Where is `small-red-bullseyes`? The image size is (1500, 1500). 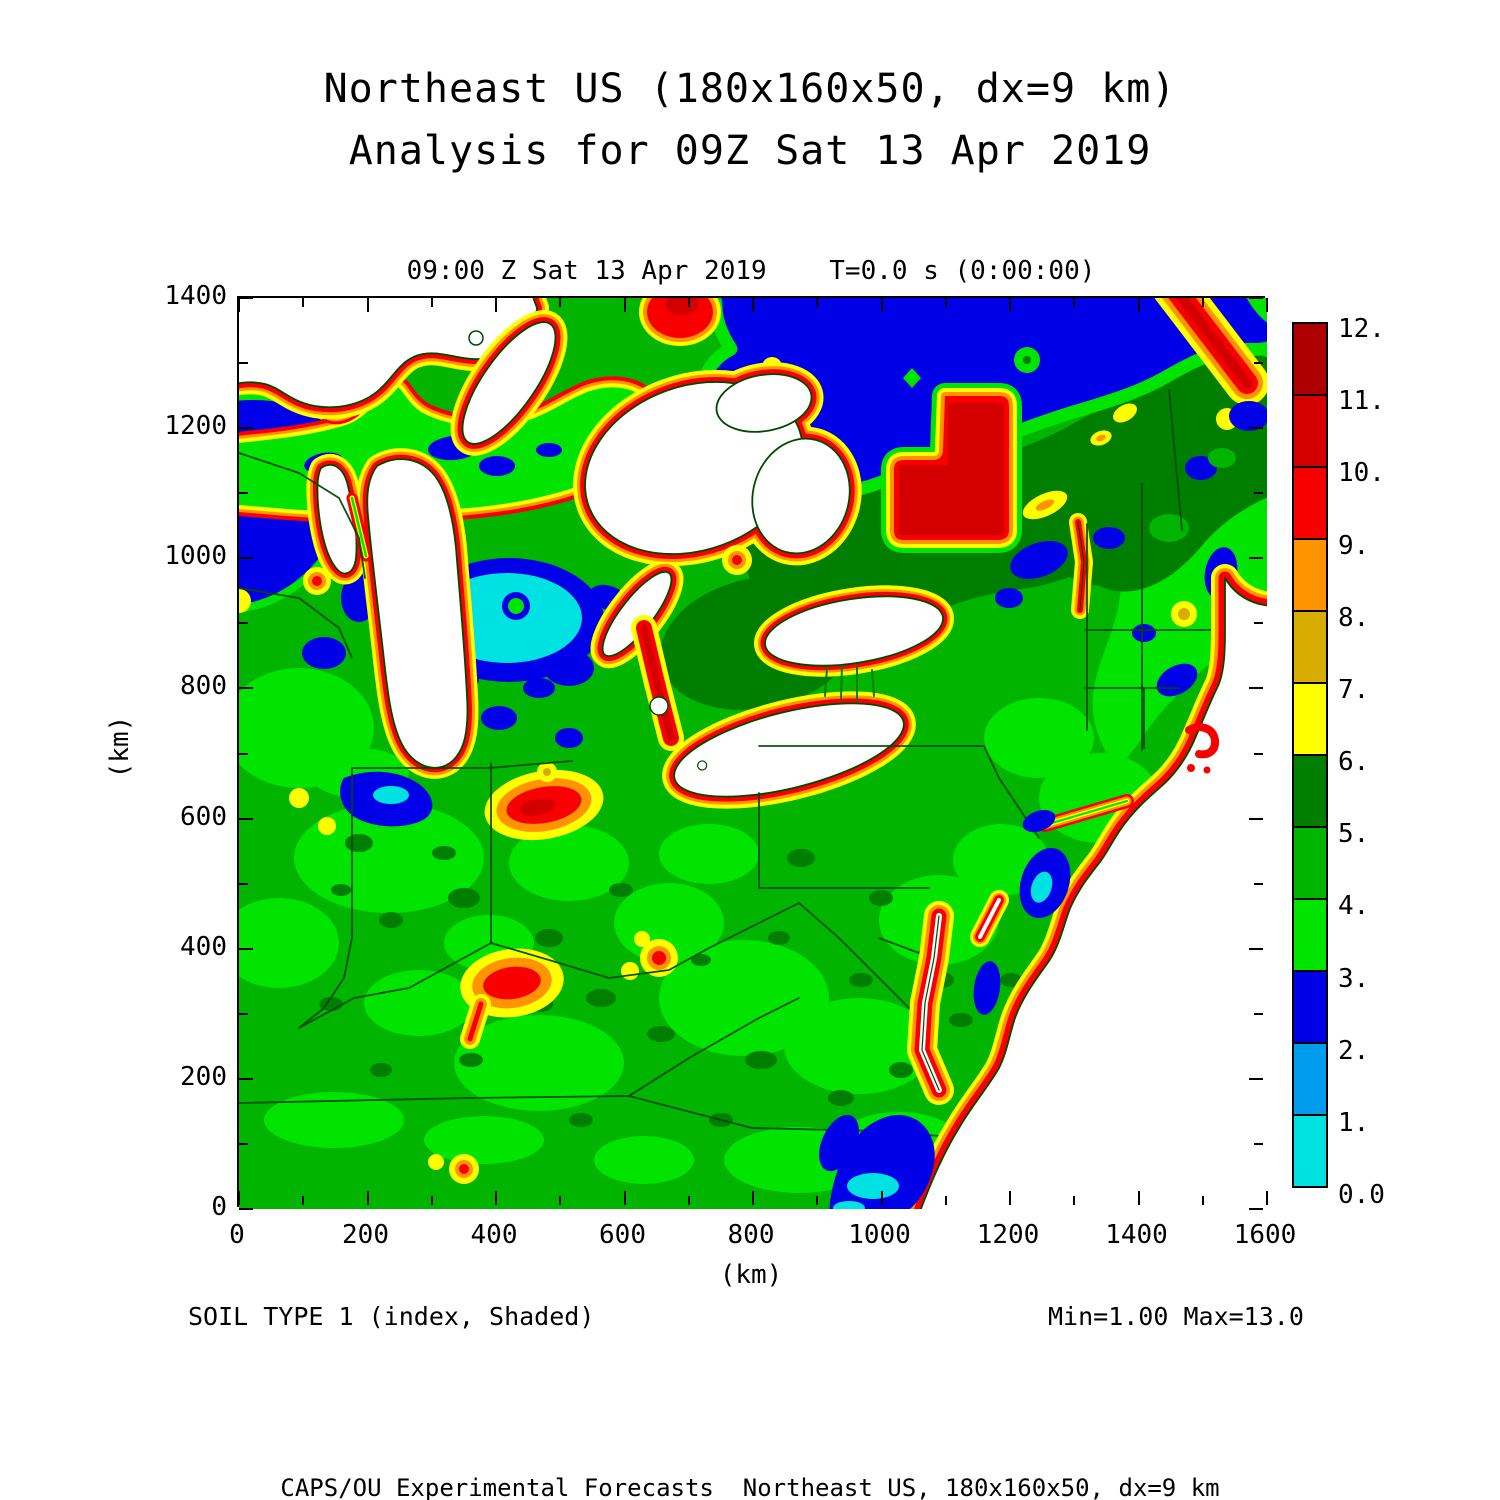
small-red-bullseyes is located at coordinates (553, 1057).